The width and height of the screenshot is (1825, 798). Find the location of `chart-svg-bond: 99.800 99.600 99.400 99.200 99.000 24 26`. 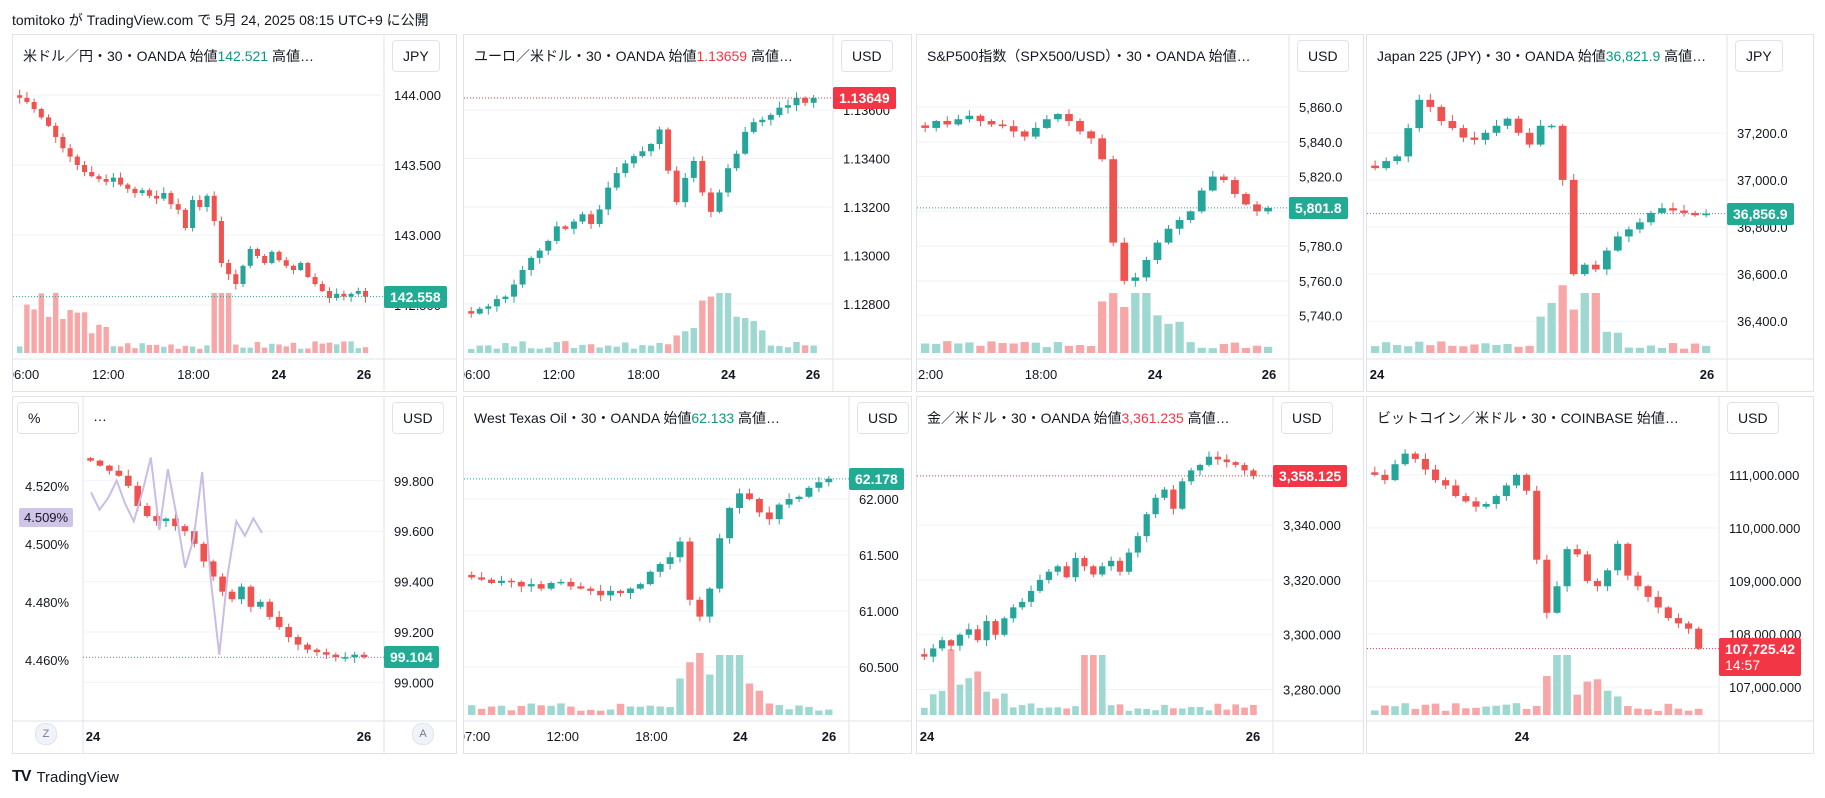

chart-svg-bond: 99.800 99.600 99.400 99.200 99.000 24 26 is located at coordinates (234, 575).